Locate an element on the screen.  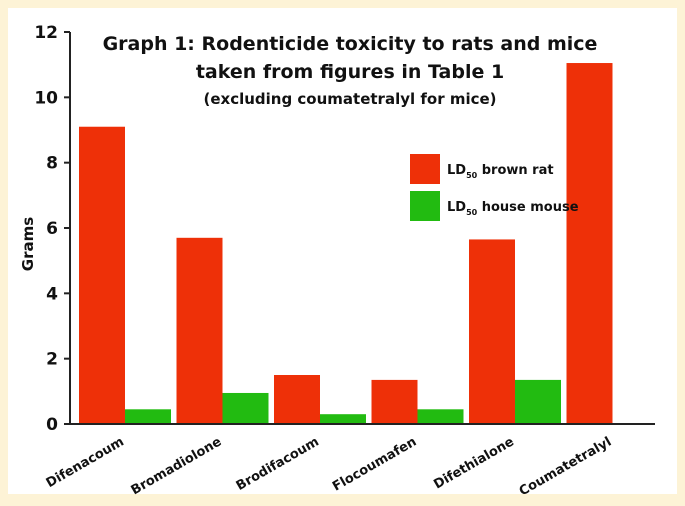
x-tick-label: Brodifacoum is located at coordinates (278, 463).